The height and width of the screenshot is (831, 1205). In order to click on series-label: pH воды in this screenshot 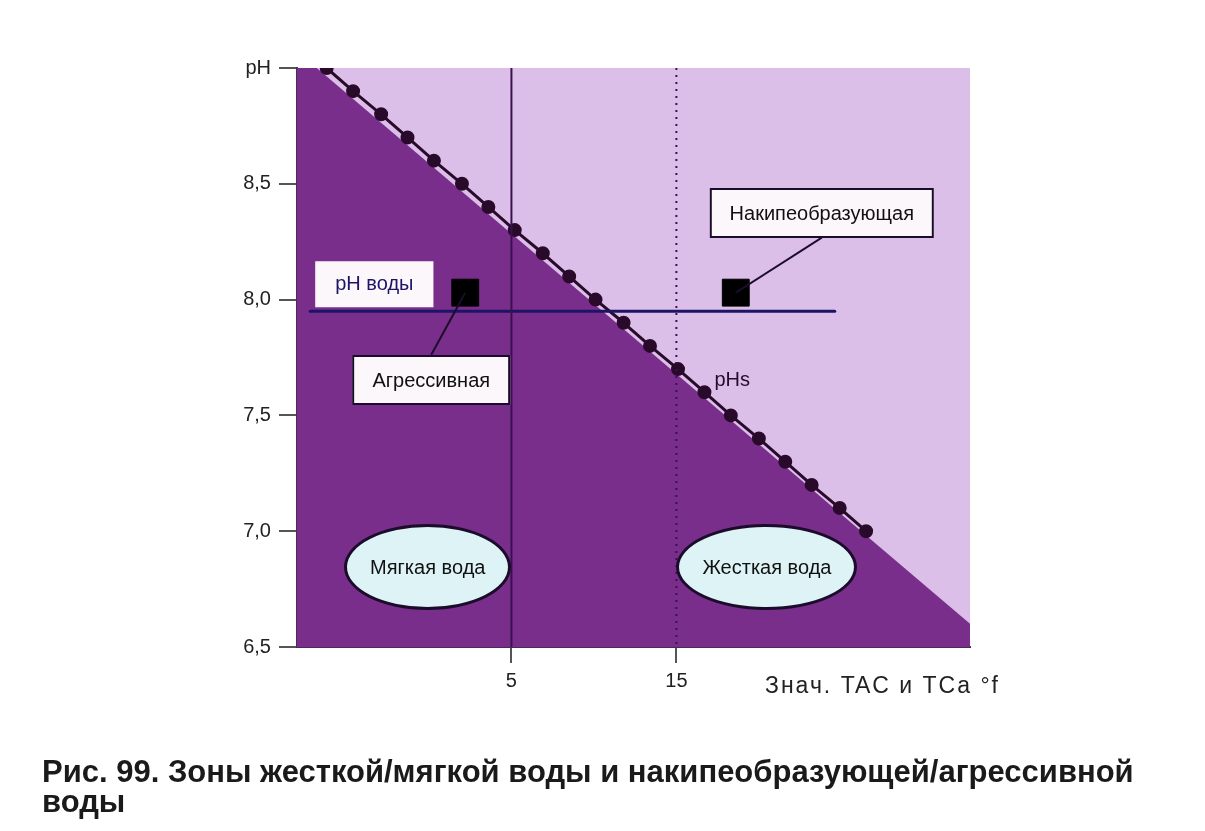, I will do `click(374, 282)`.